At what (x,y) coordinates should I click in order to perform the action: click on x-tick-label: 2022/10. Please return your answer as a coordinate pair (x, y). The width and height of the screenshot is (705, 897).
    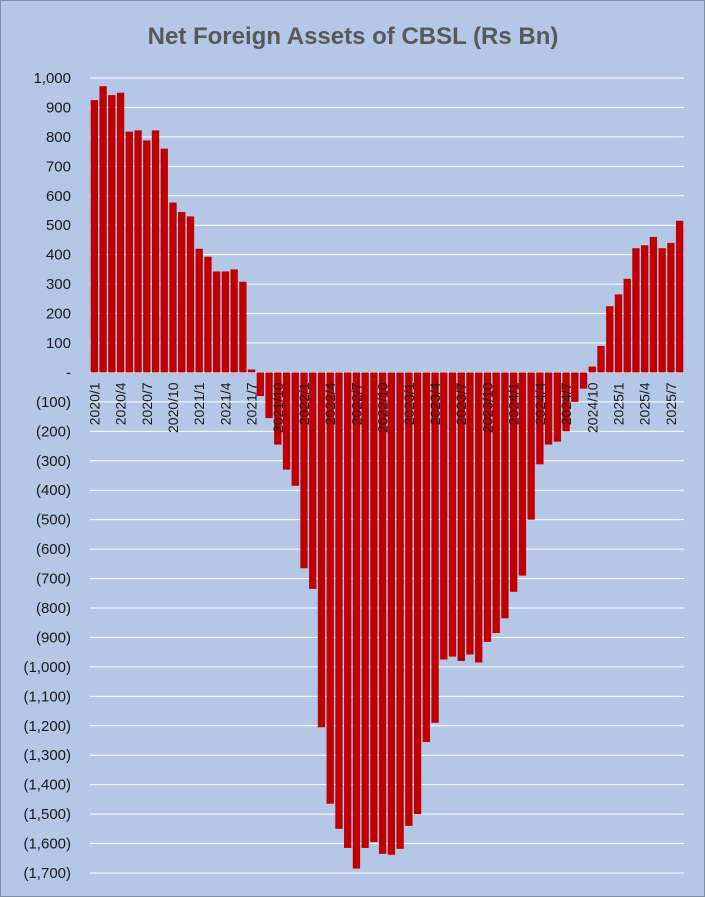
    Looking at the image, I should click on (383, 407).